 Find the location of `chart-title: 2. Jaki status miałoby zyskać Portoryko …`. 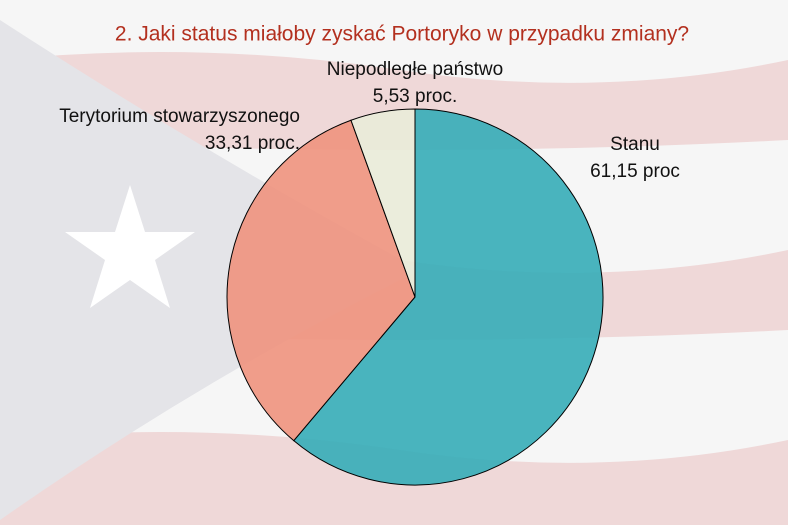

chart-title: 2. Jaki status miałoby zyskać Portoryko … is located at coordinates (402, 34).